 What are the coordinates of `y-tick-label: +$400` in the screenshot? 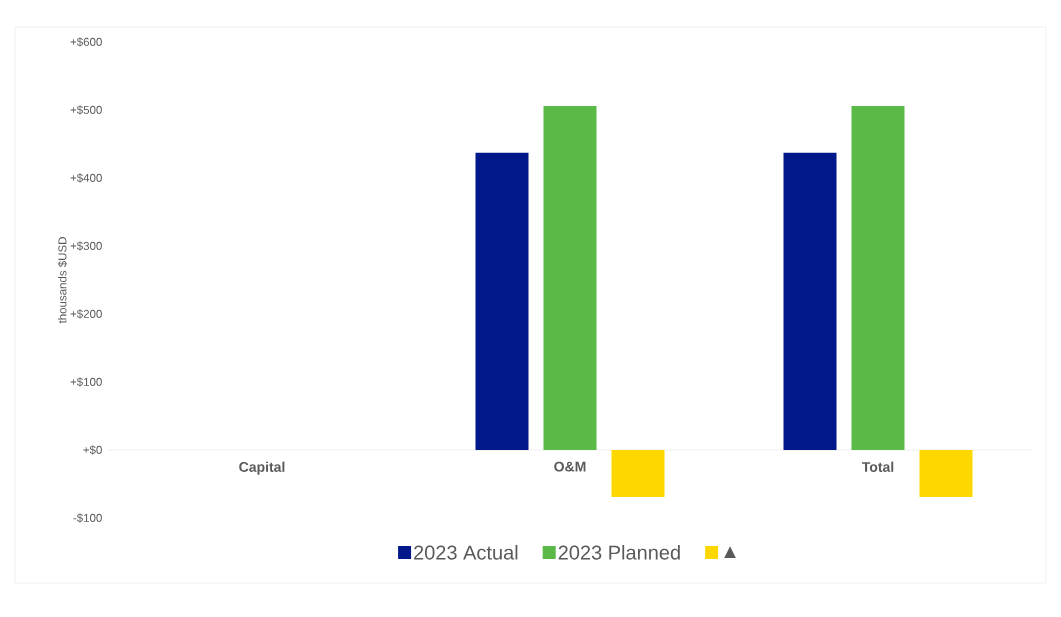 It's located at (86, 178).